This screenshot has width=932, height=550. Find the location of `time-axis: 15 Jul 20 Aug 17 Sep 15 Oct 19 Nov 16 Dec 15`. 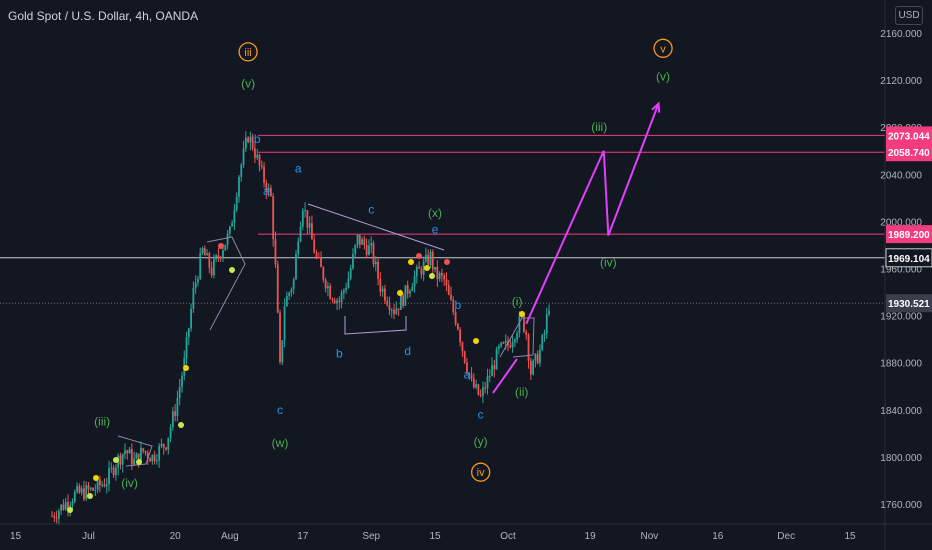

time-axis: 15 Jul 20 Aug 17 Sep 15 Oct 19 Nov 16 Dec 15 is located at coordinates (466, 533).